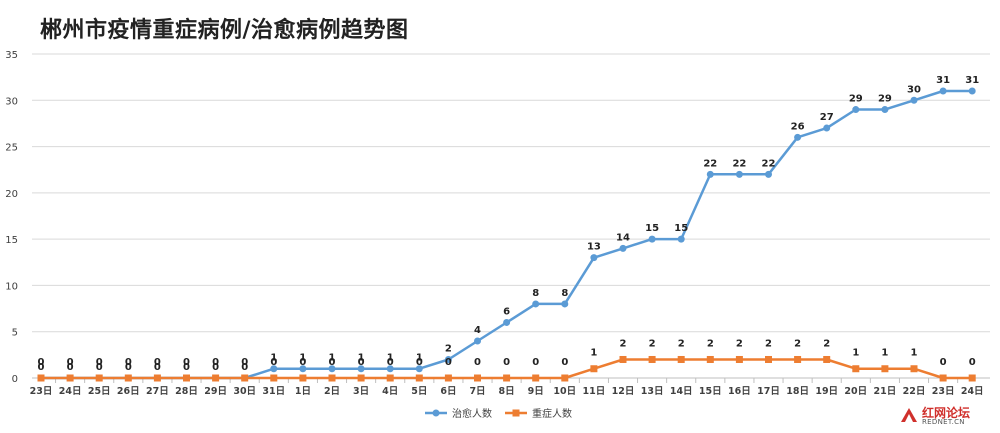 The height and width of the screenshot is (433, 1000). What do you see at coordinates (798, 126) in the screenshot?
I see `data-label: 26` at bounding box center [798, 126].